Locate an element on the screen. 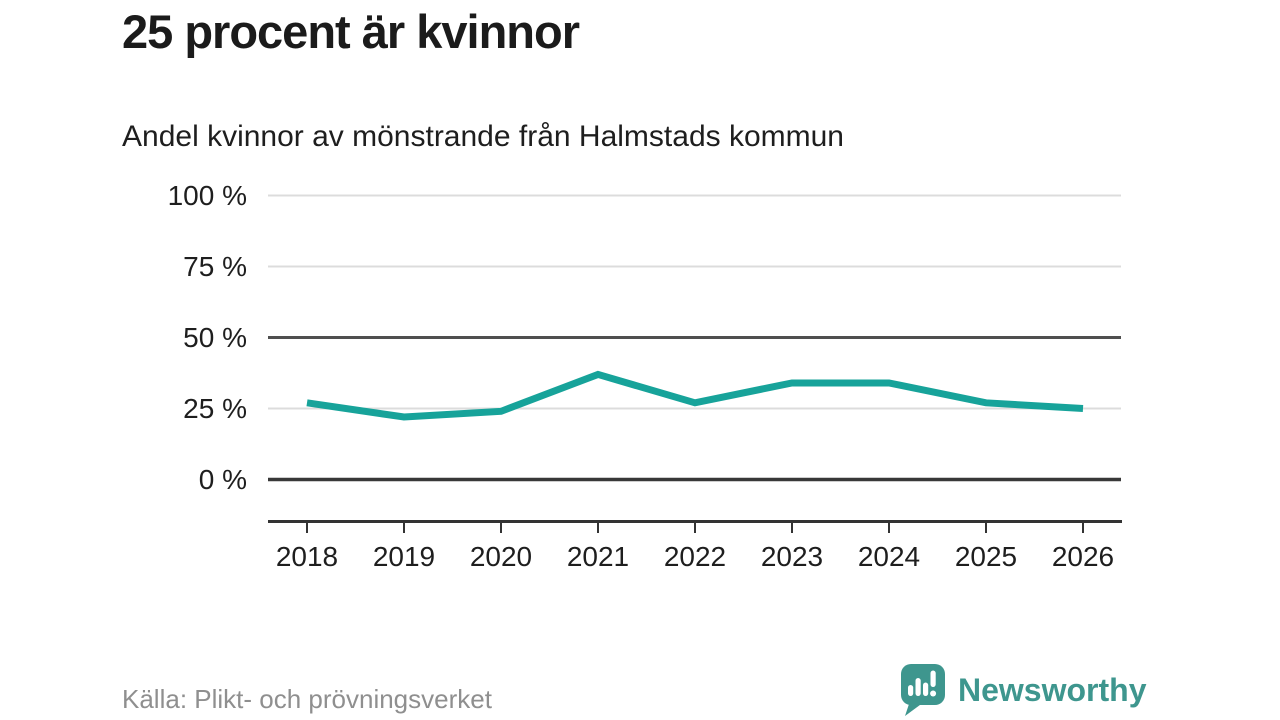 This screenshot has width=1280, height=720. bar-chart-speech-bubble-icon is located at coordinates (923, 690).